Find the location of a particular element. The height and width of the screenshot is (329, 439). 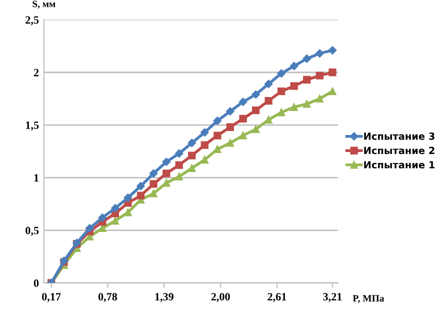

x-tick-label: 0,78 is located at coordinates (108, 297).